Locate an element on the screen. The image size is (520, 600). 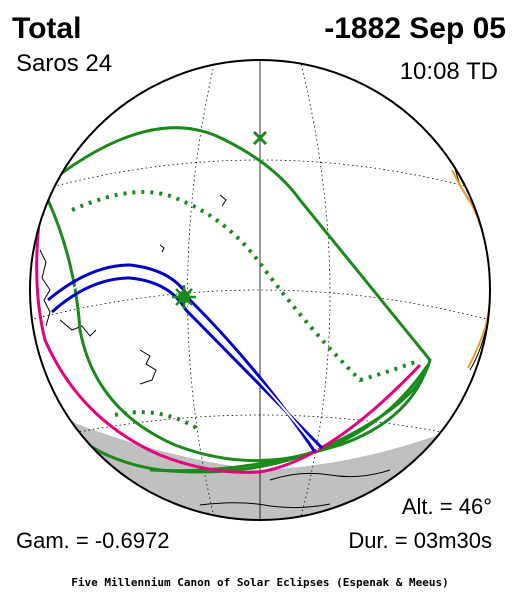
eclipse-date: -1882 Sep 05 is located at coordinates (415, 28).